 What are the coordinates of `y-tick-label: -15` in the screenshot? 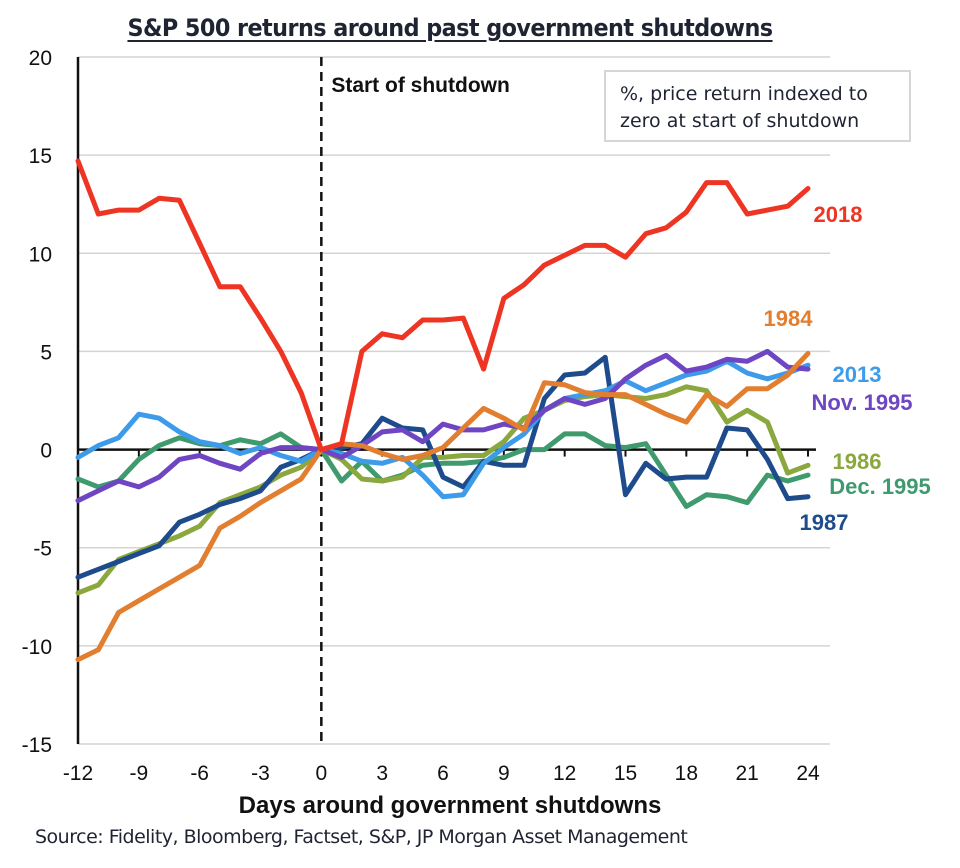 It's located at (37, 745).